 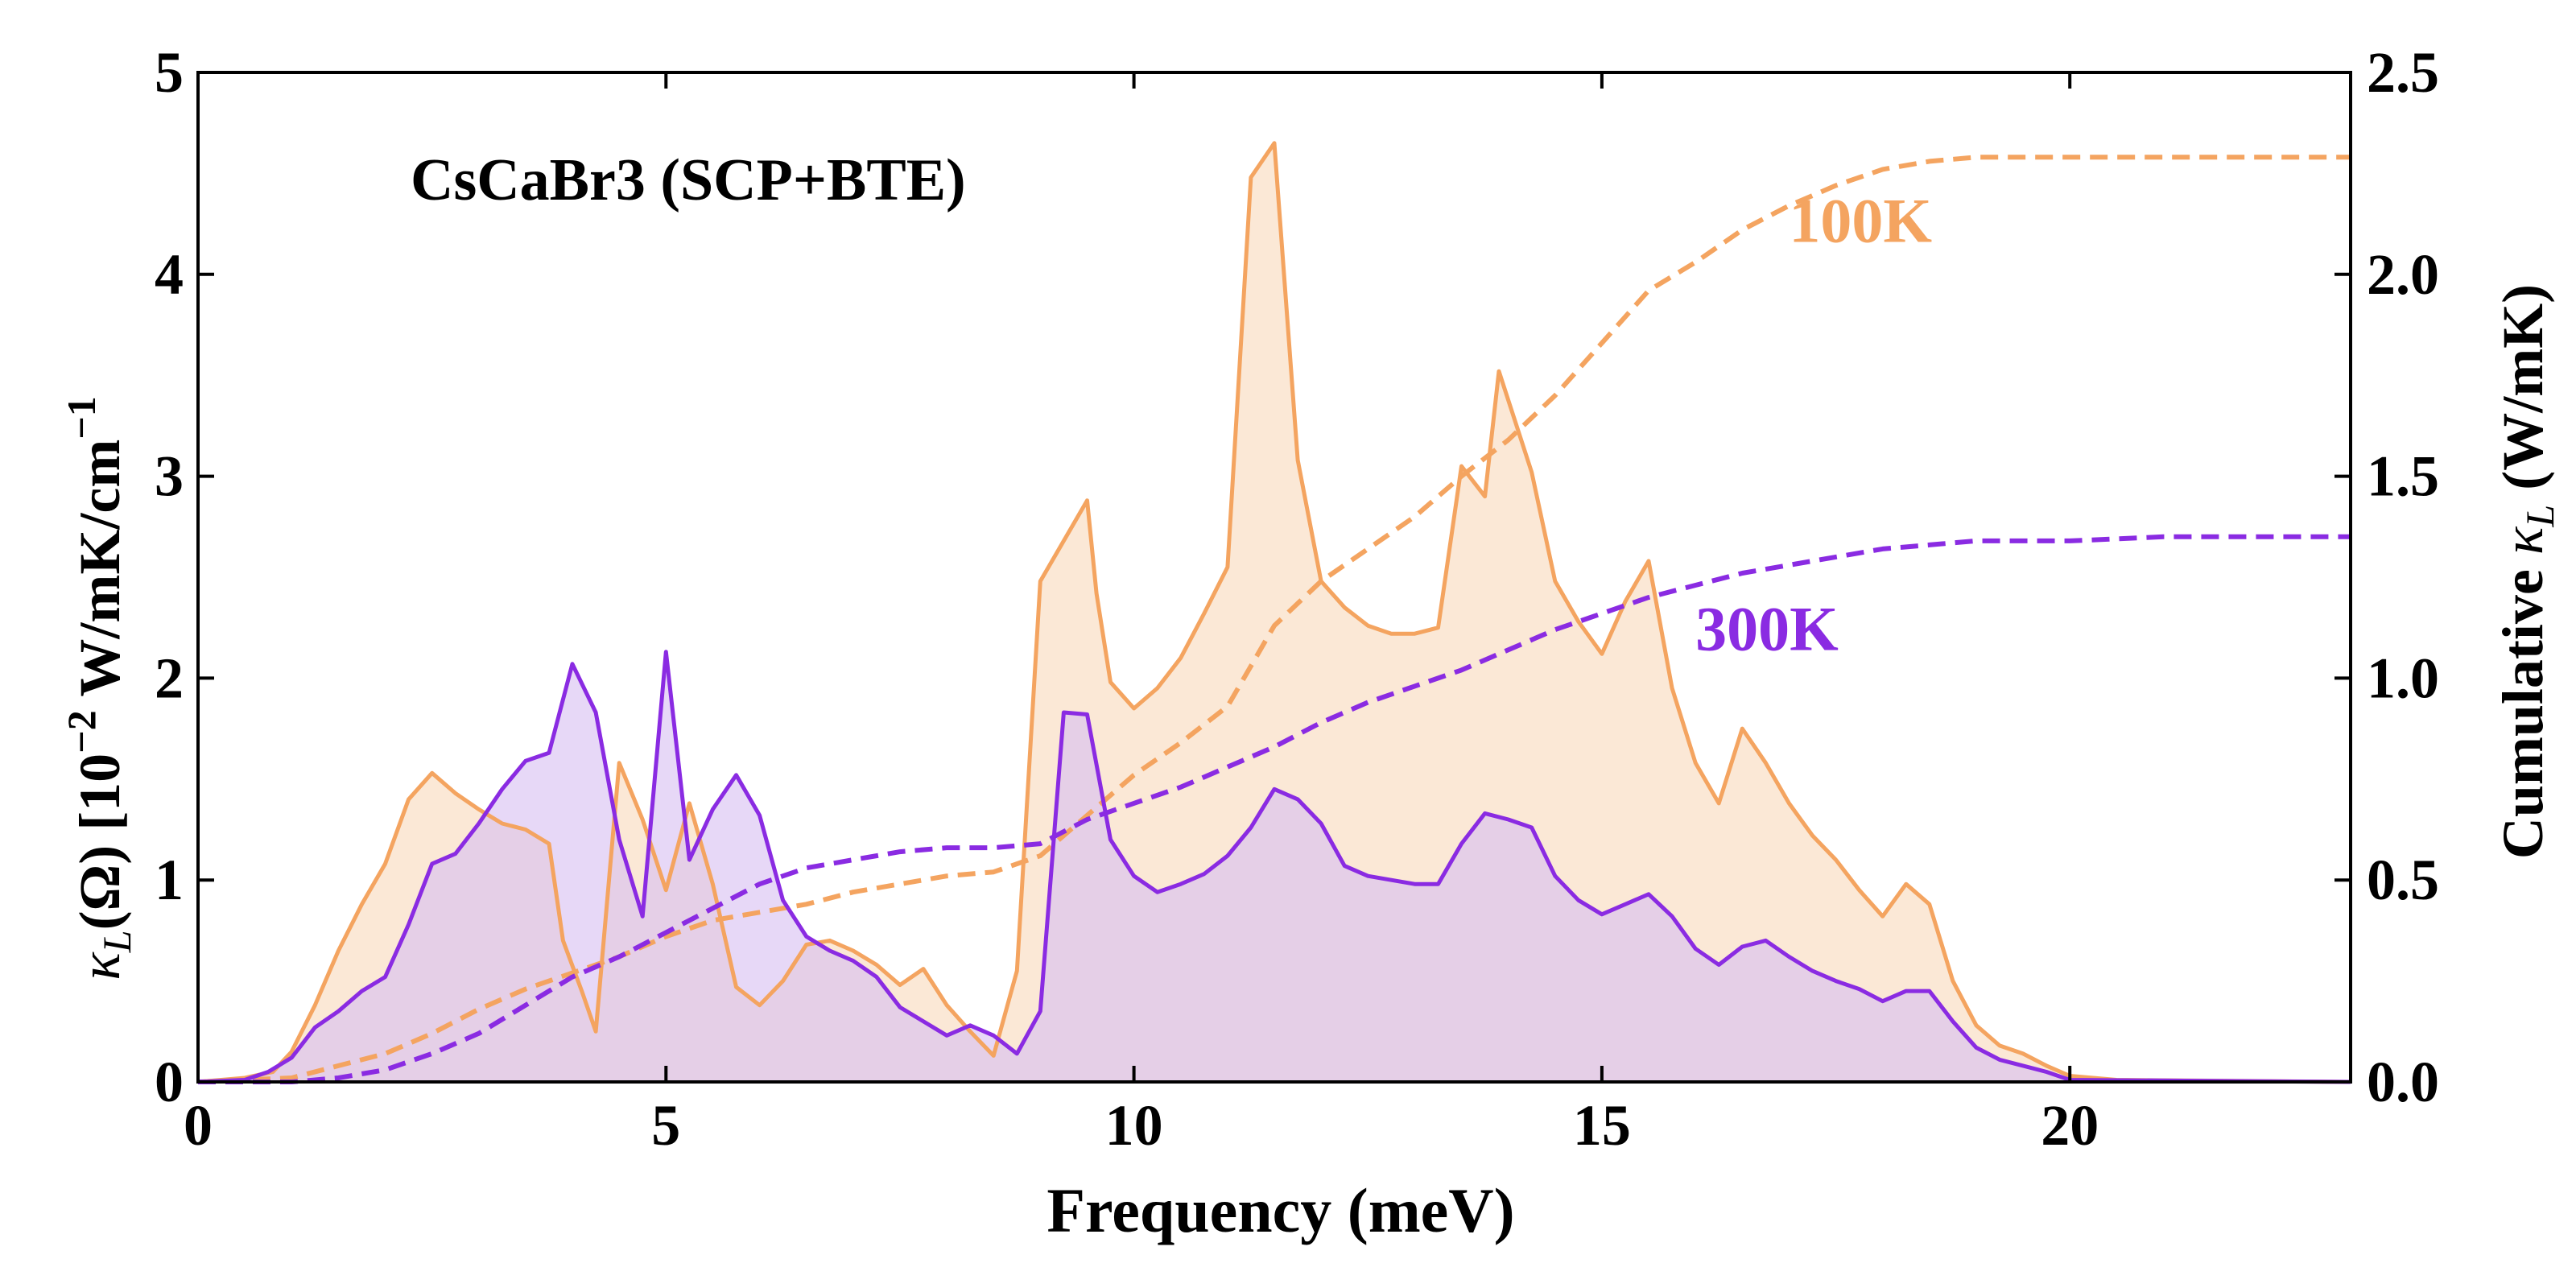 I want to click on y-tick-label-left: 2, so click(x=169, y=678).